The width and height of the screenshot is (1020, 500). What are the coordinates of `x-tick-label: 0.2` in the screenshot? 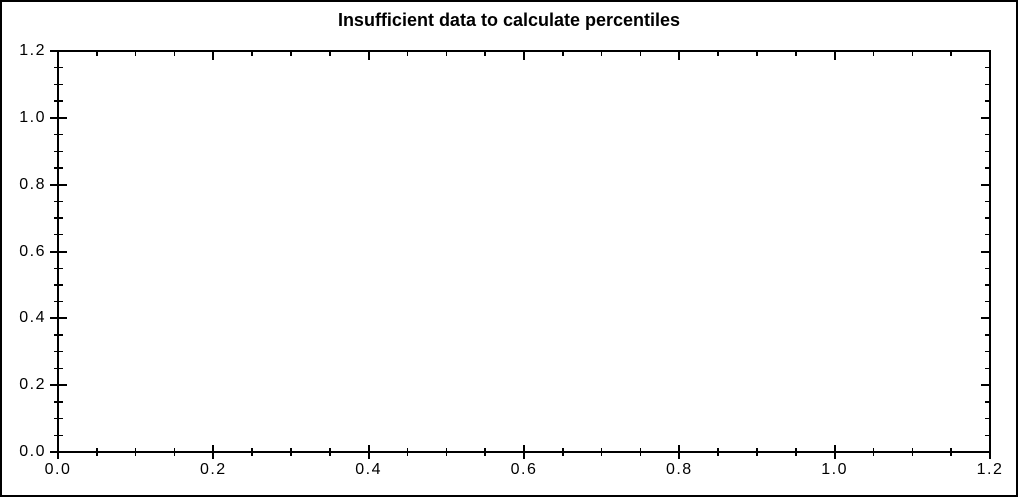 It's located at (213, 469).